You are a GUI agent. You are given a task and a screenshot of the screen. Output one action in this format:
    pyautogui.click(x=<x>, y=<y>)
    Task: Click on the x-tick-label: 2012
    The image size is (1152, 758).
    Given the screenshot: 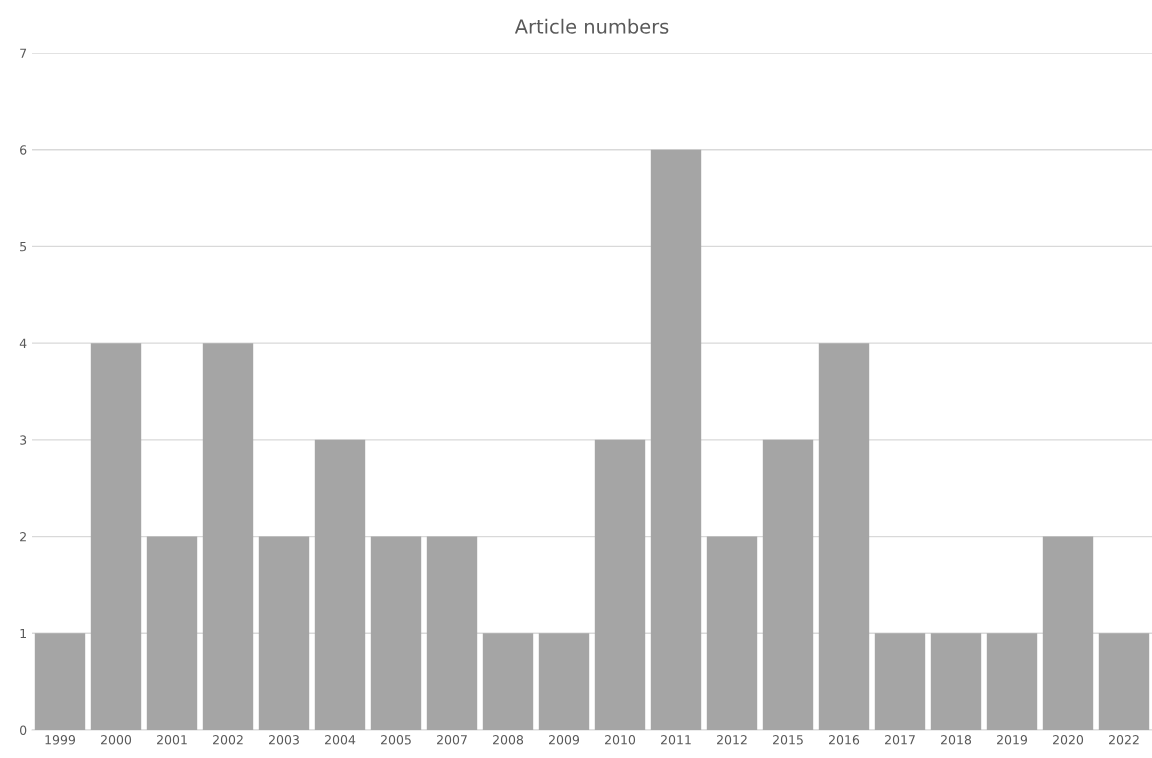 What is the action you would take?
    pyautogui.click(x=732, y=740)
    